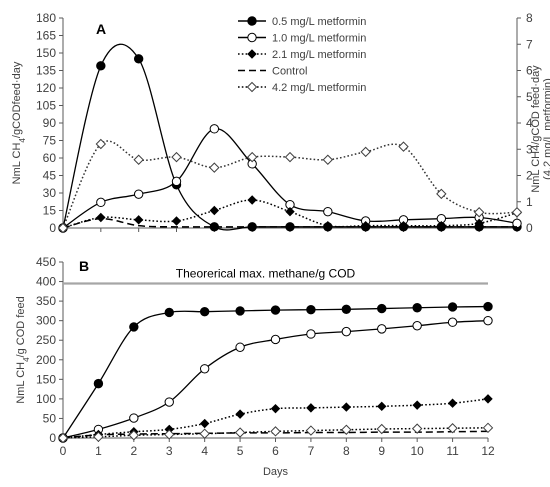  What do you see at coordinates (84, 266) in the screenshot?
I see `panel-label-b: B` at bounding box center [84, 266].